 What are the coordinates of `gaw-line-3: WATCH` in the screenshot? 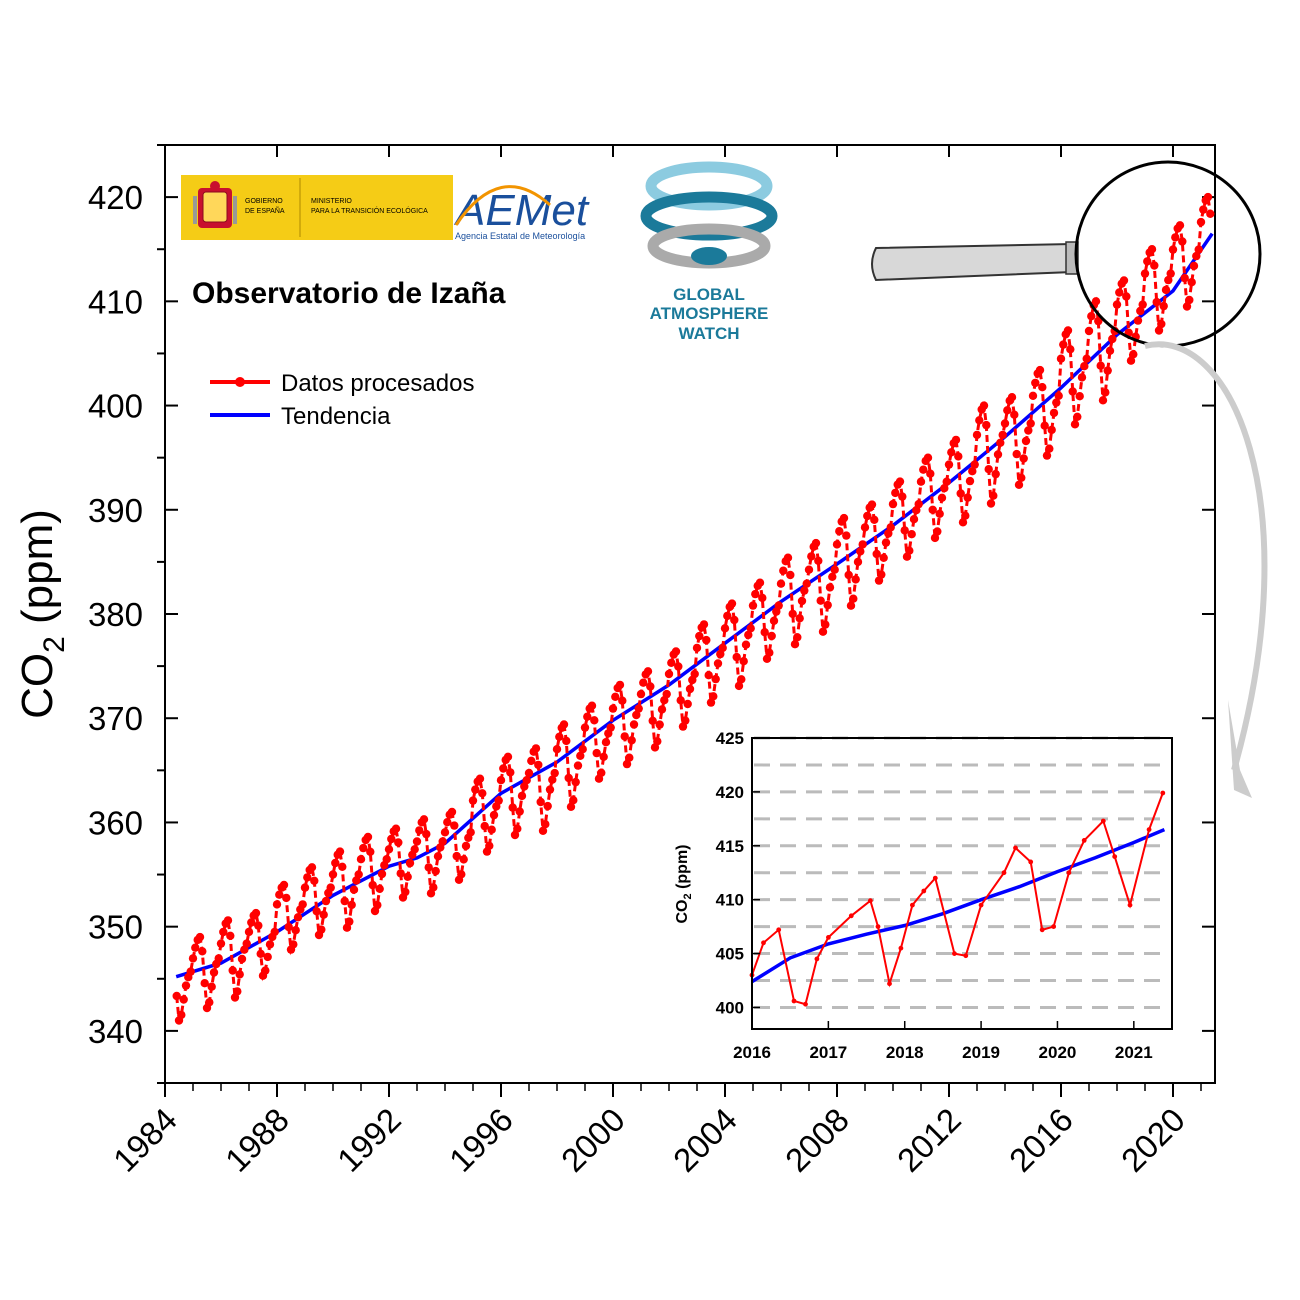 It's located at (708, 333).